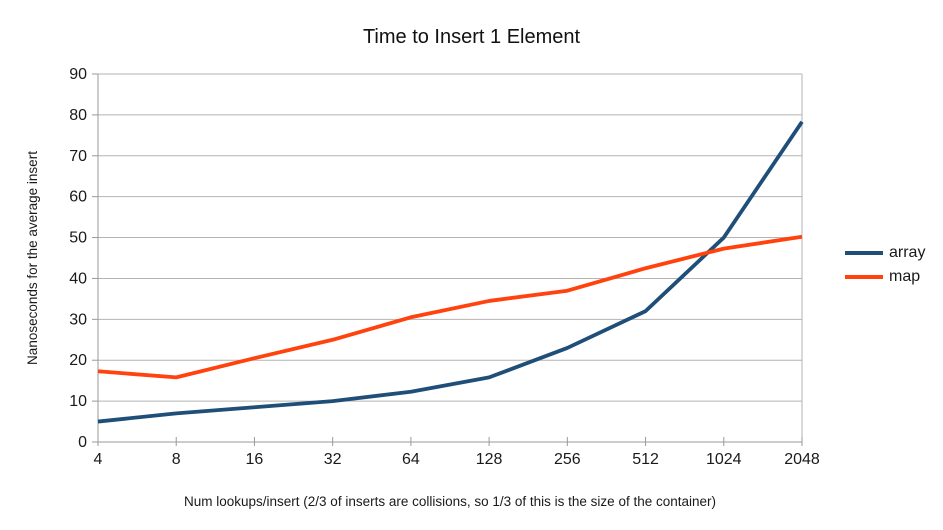 Image resolution: width=943 pixels, height=530 pixels. Describe the element at coordinates (176, 459) in the screenshot. I see `x-tick-label: 8` at that location.